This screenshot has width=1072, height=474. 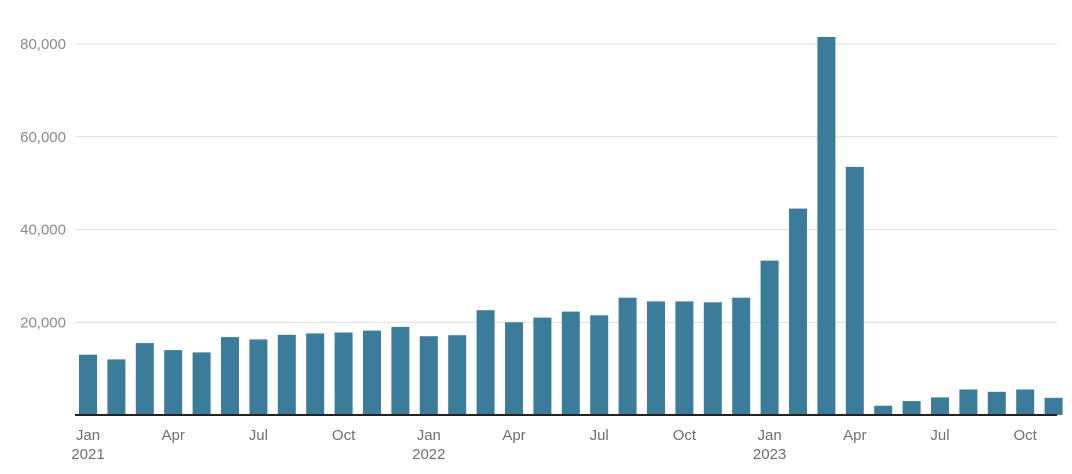 What do you see at coordinates (87, 454) in the screenshot?
I see `x-tick-year-label: 2021` at bounding box center [87, 454].